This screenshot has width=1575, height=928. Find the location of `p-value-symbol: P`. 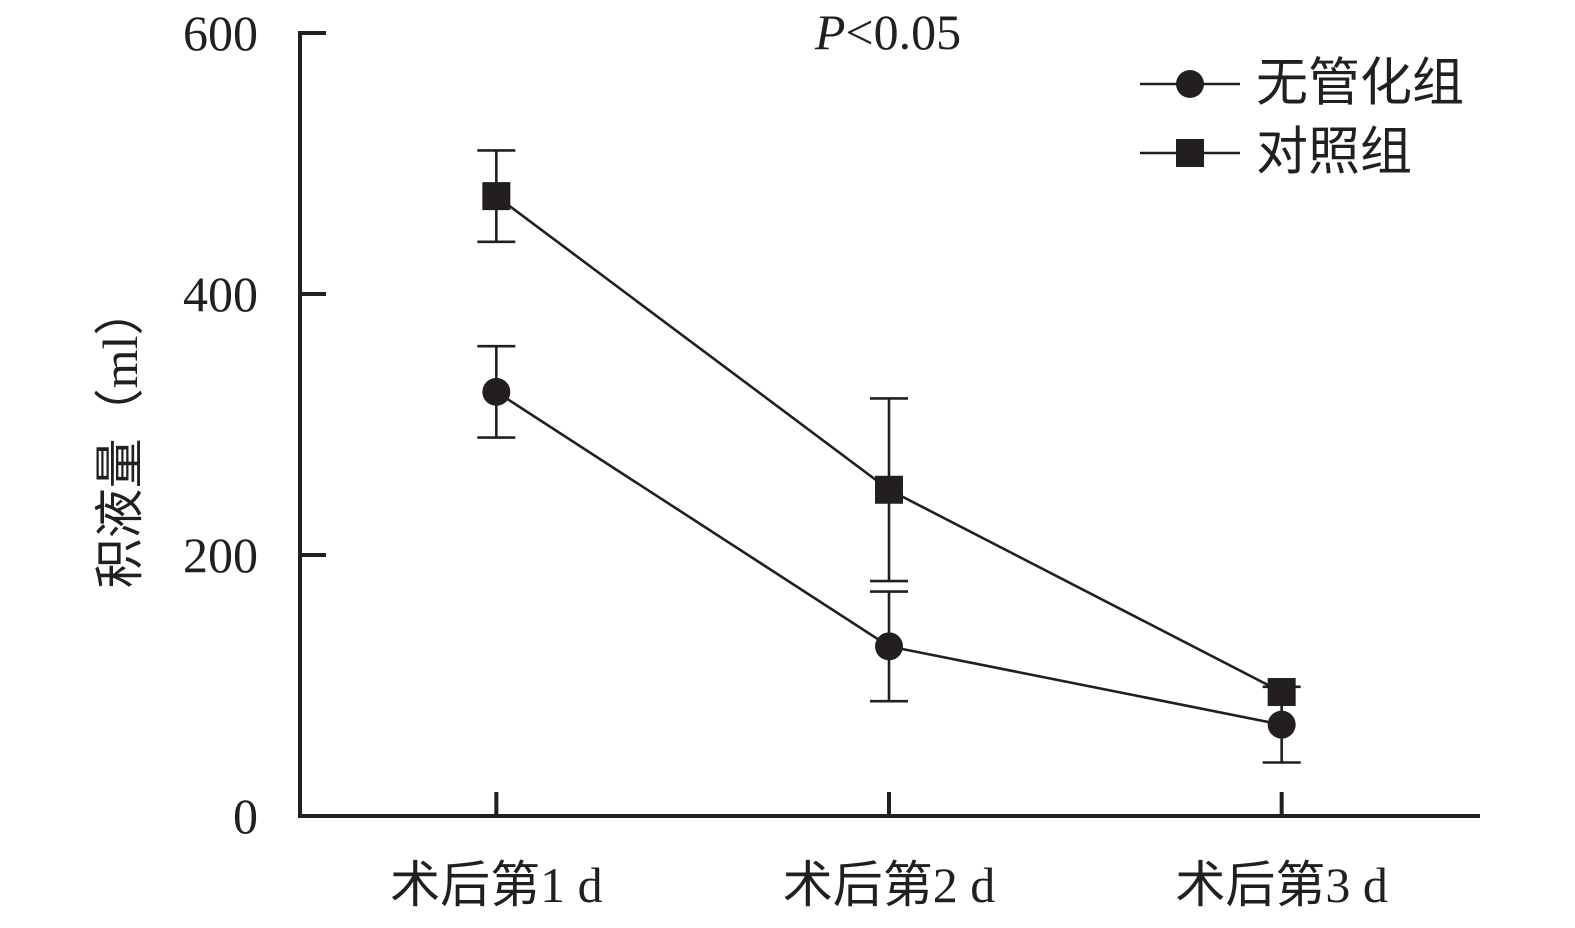

p-value-symbol: P is located at coordinates (830, 32).